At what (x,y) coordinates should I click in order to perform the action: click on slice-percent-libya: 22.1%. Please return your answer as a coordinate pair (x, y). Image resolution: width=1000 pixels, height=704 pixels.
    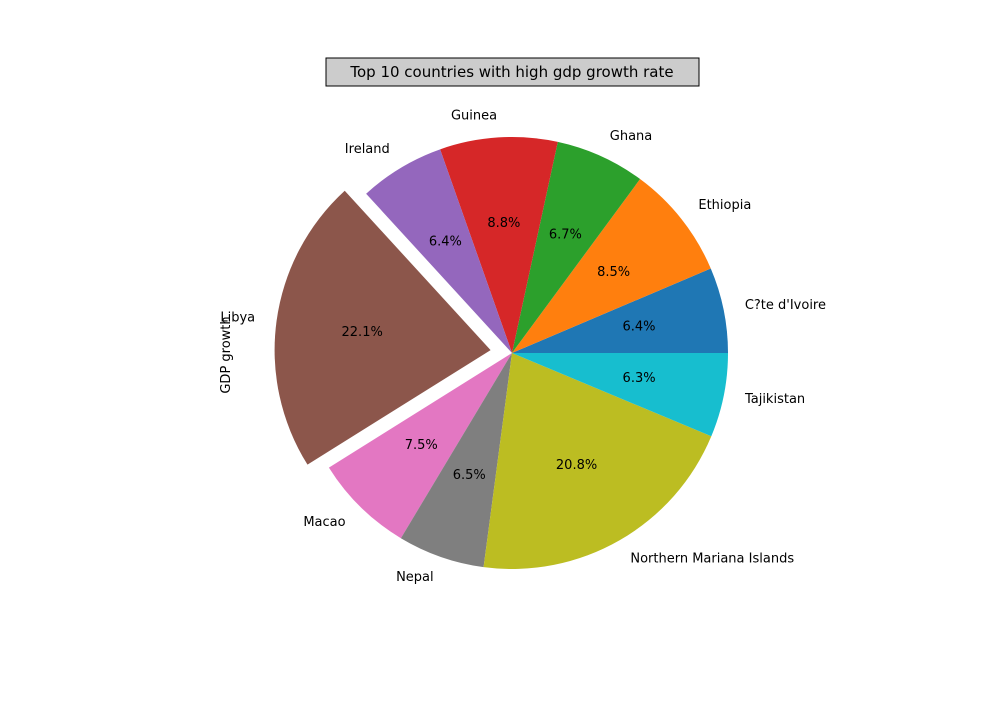
    Looking at the image, I should click on (362, 332).